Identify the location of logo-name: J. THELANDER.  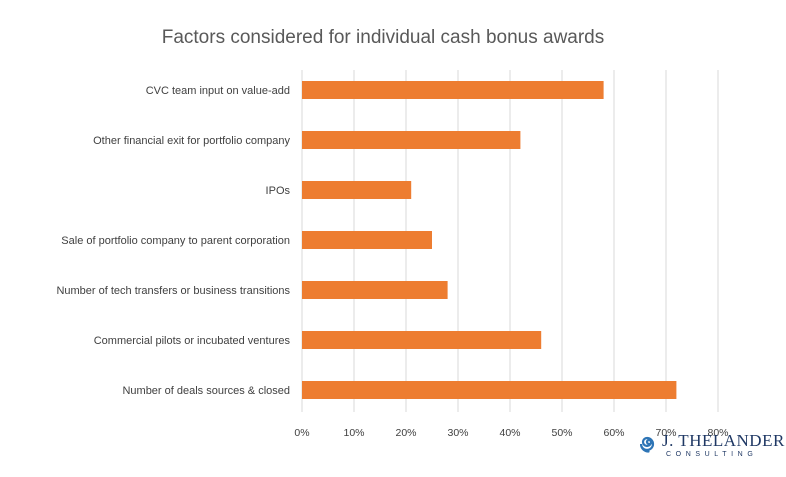
(723, 440).